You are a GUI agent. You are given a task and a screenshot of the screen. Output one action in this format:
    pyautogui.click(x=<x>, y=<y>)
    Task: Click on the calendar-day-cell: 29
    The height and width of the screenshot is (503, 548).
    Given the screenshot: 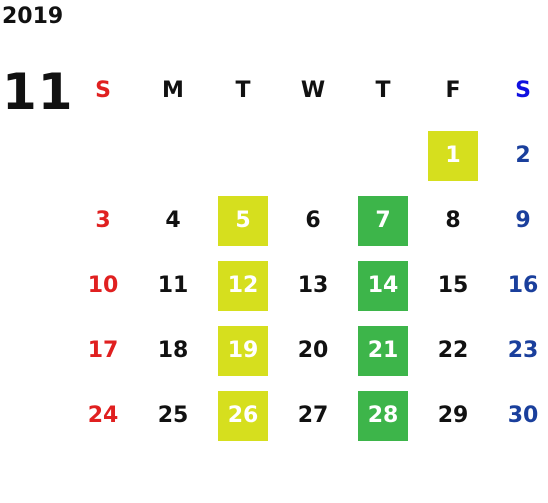 What is the action you would take?
    pyautogui.click(x=453, y=415)
    